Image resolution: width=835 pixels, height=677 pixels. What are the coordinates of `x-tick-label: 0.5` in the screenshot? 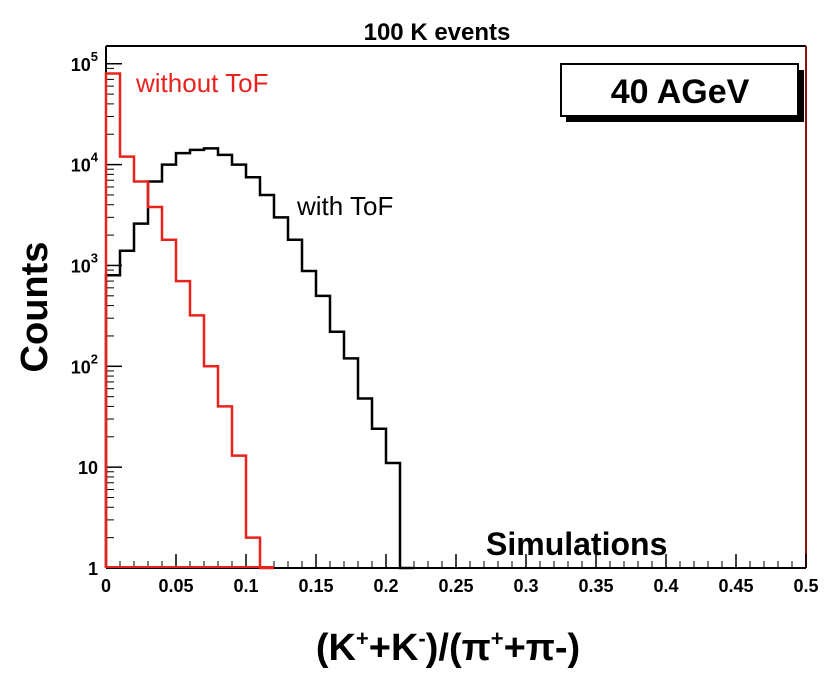 It's located at (805, 586).